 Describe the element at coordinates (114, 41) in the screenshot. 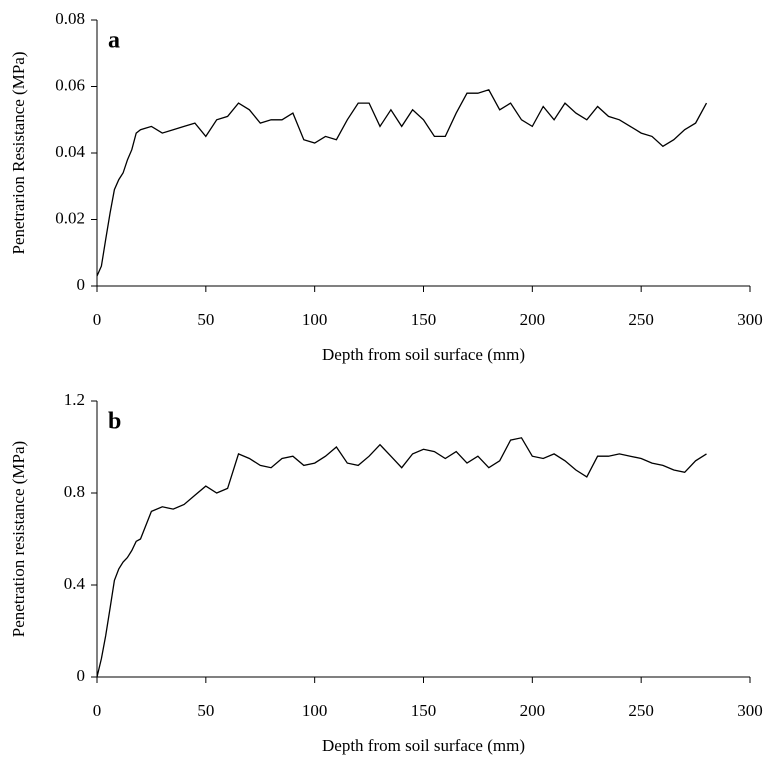

I see `panel-label: a` at that location.